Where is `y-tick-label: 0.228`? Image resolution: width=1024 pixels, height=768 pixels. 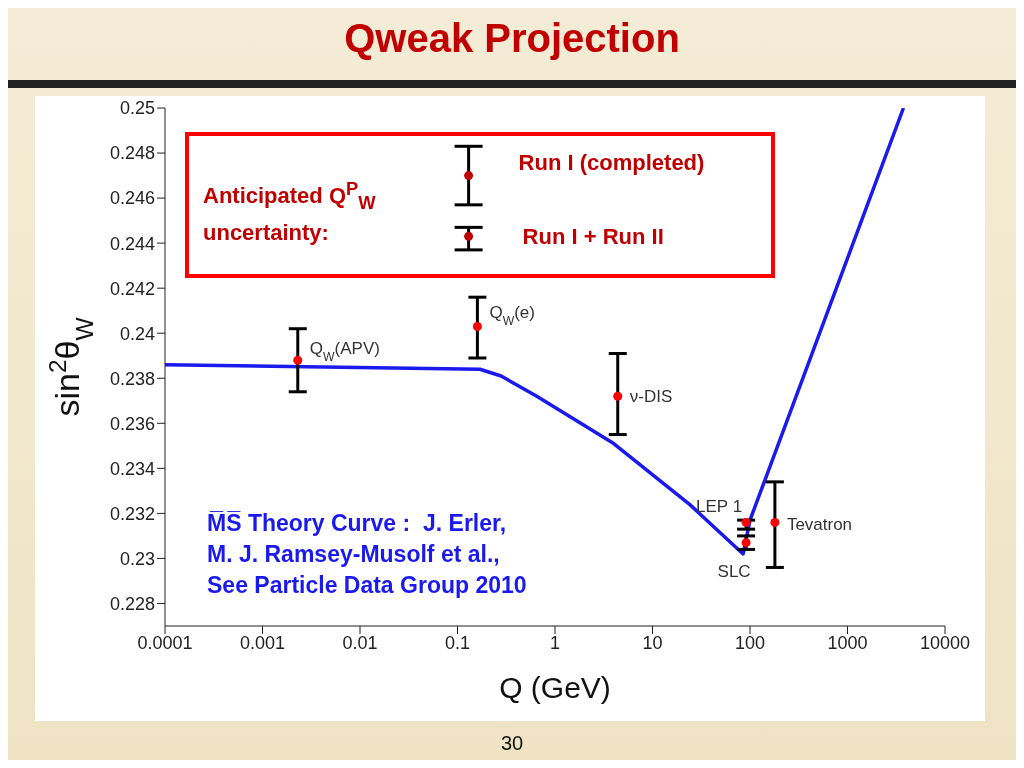 y-tick-label: 0.228 is located at coordinates (132, 603).